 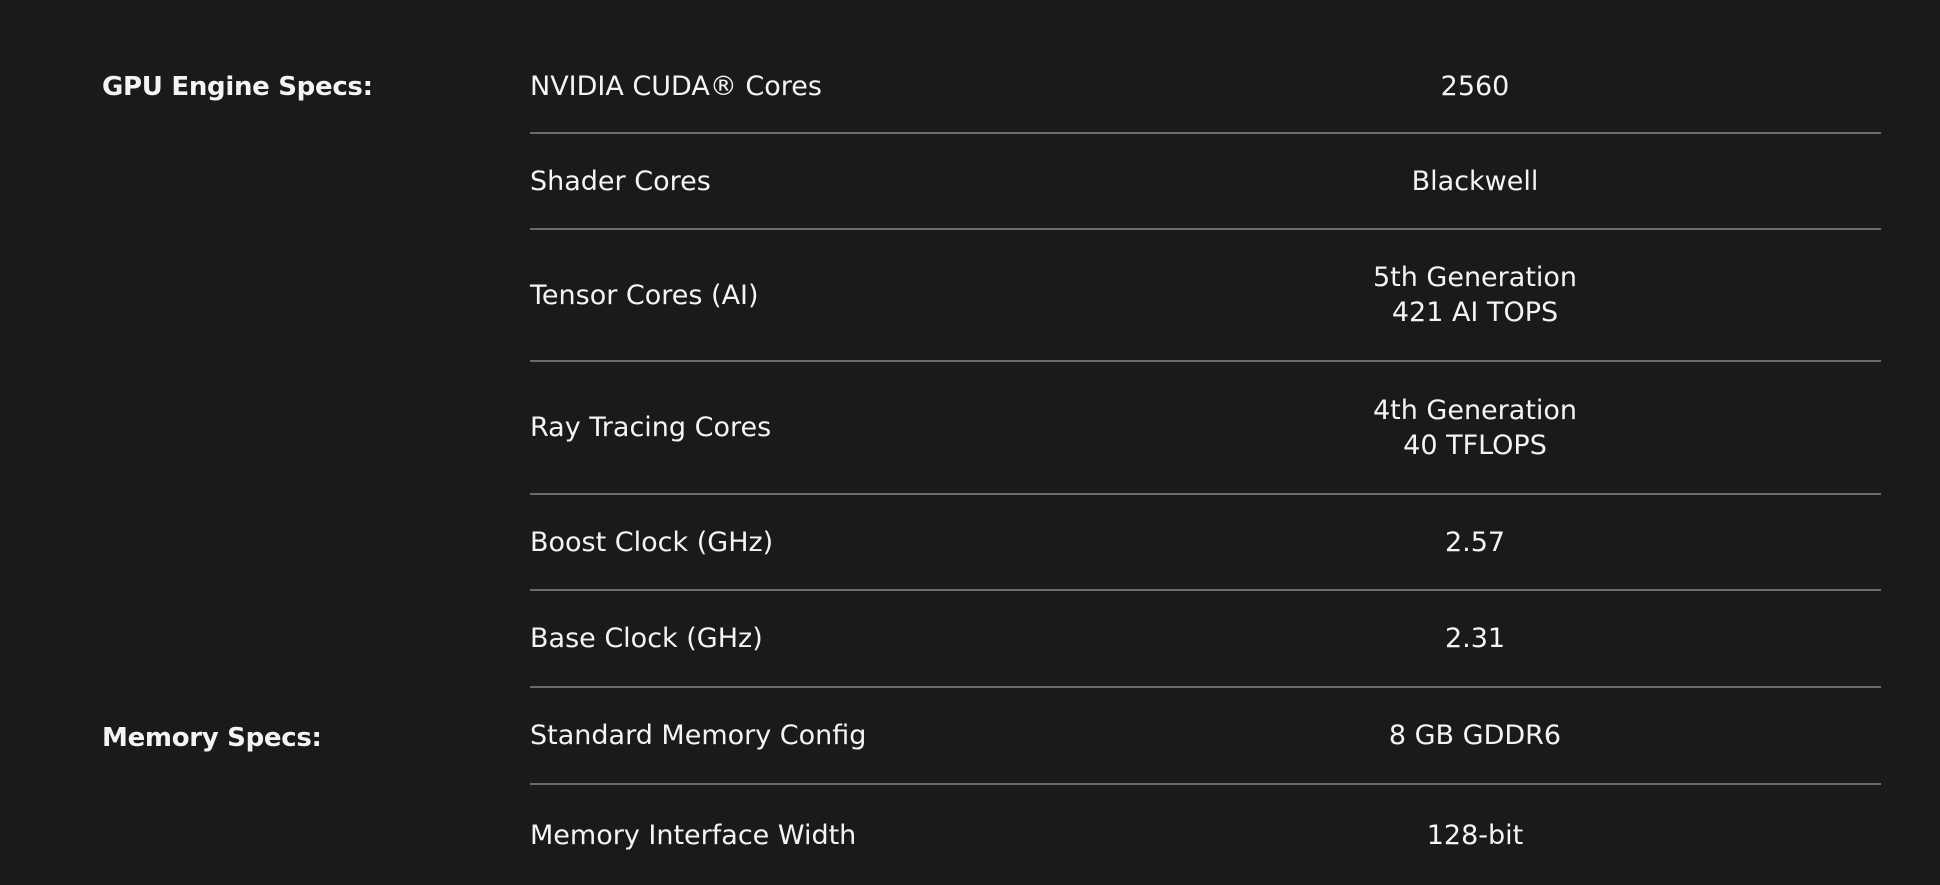 What do you see at coordinates (652, 542) in the screenshot?
I see `spec-name: Boost Clock (GHz)` at bounding box center [652, 542].